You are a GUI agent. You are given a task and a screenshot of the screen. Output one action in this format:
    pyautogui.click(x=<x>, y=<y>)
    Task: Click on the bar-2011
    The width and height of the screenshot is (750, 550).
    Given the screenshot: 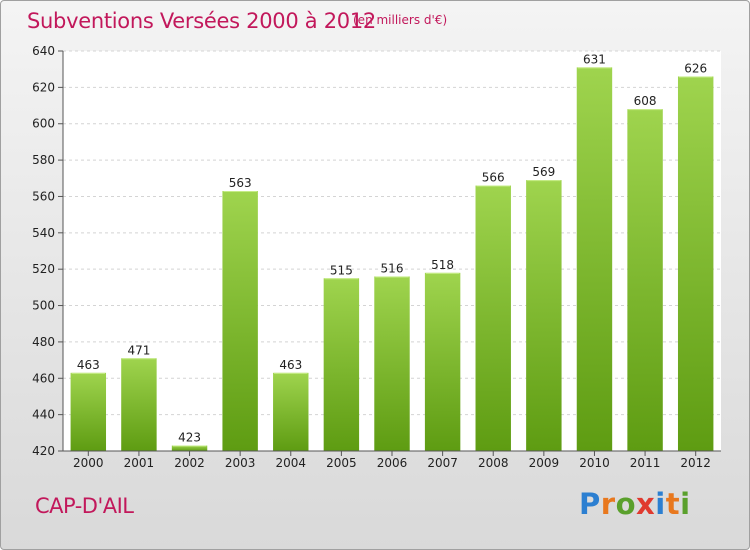 What is the action you would take?
    pyautogui.click(x=645, y=280)
    